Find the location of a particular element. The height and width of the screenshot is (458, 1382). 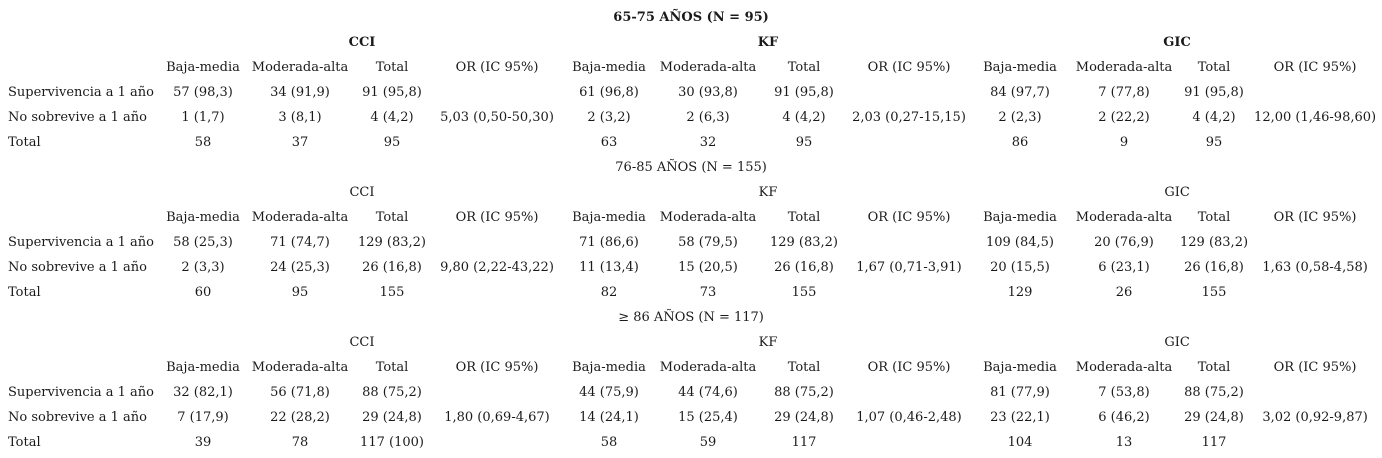

section-title-row: 76-85 AÑOS (N = 155) is located at coordinates (691, 167).